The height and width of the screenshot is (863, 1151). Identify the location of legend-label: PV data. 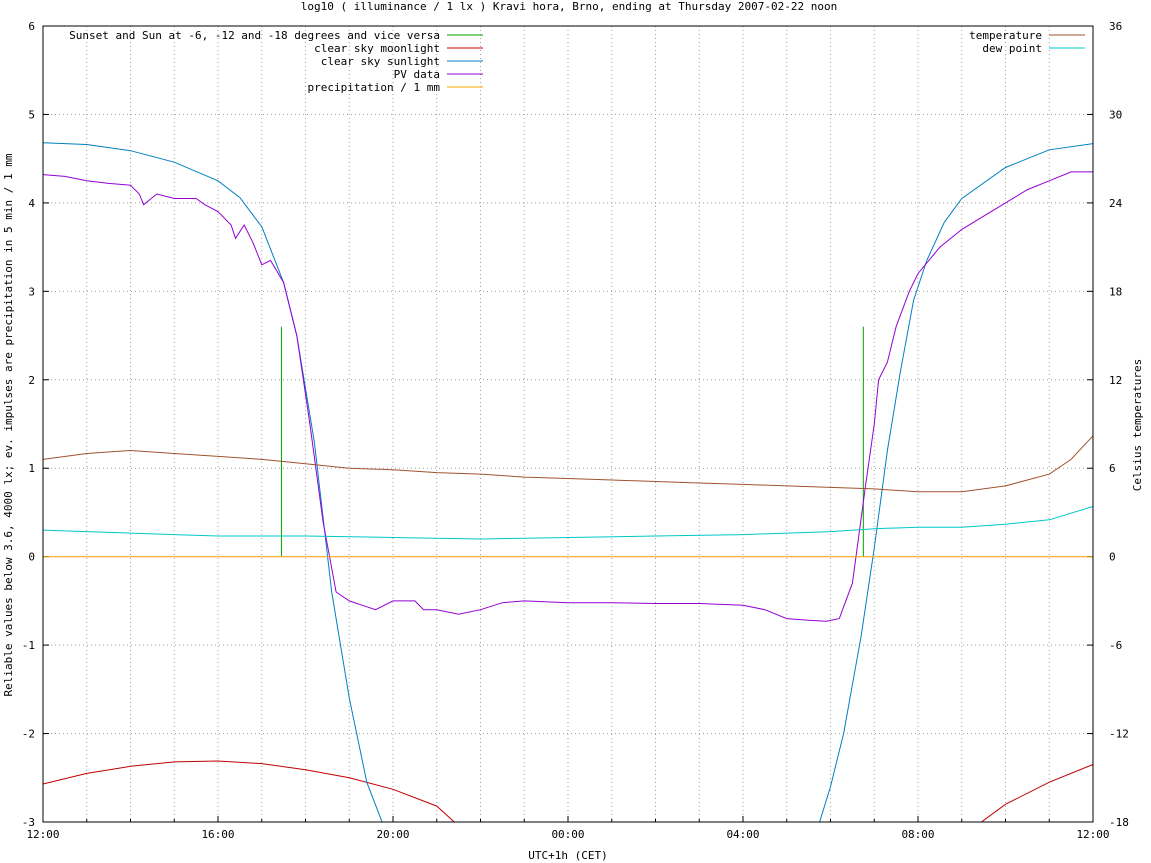
(417, 74).